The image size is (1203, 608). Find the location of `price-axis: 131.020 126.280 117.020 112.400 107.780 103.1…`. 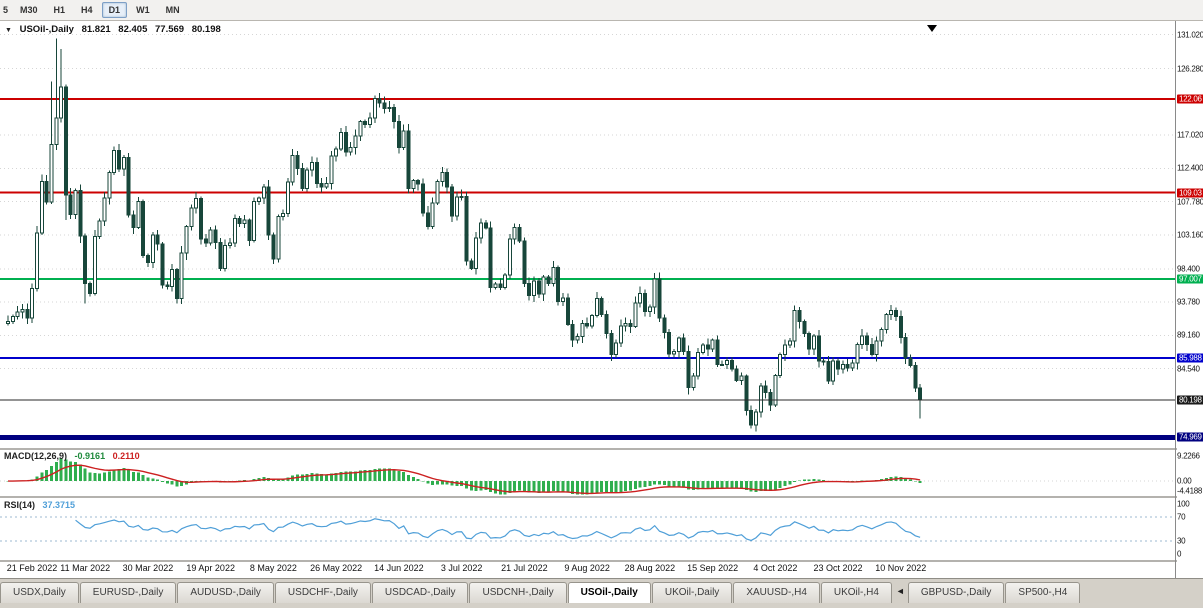

price-axis: 131.020 126.280 117.020 112.400 107.780 103.1… is located at coordinates (1190, 299).